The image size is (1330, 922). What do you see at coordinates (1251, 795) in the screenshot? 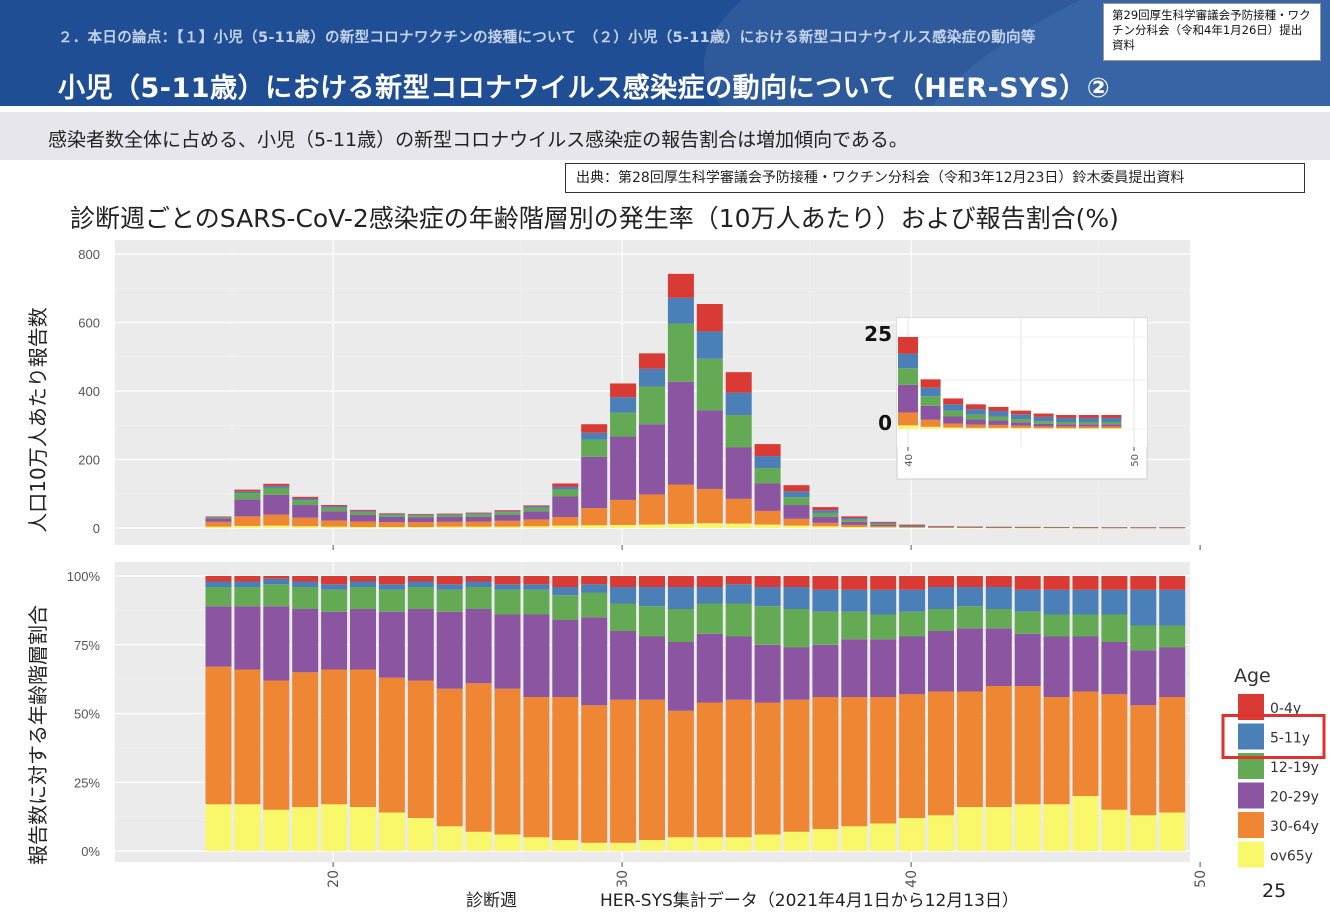
I see `legend-swatch-20-29y` at bounding box center [1251, 795].